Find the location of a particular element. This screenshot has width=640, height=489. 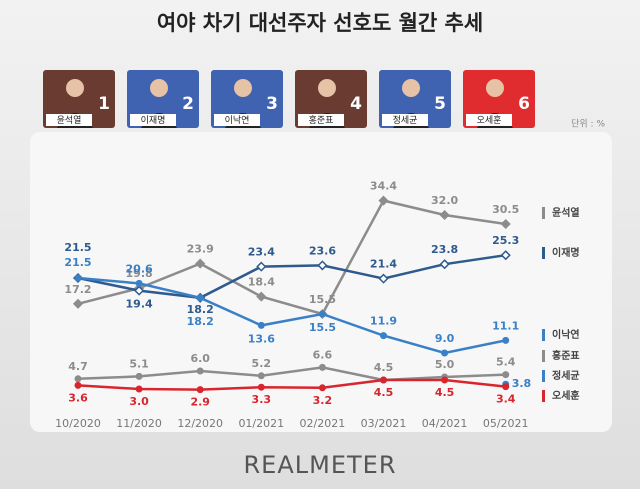

card-name: 윤석열 is located at coordinates (69, 120).